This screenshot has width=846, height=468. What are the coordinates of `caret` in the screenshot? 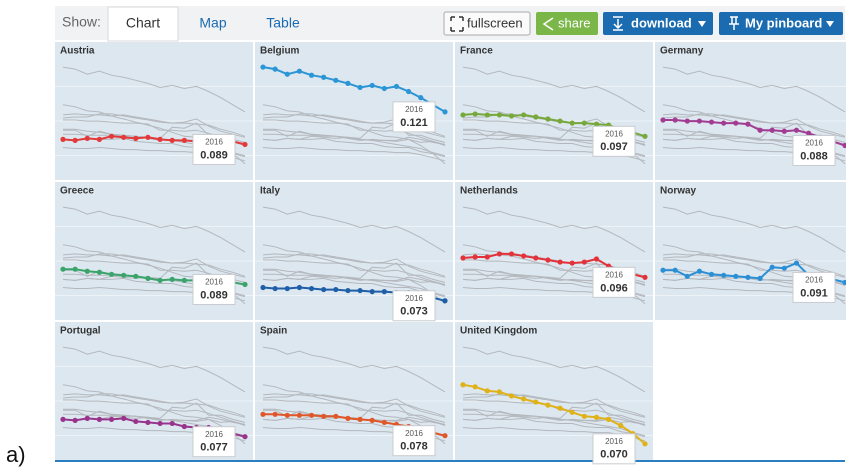 It's located at (830, 24).